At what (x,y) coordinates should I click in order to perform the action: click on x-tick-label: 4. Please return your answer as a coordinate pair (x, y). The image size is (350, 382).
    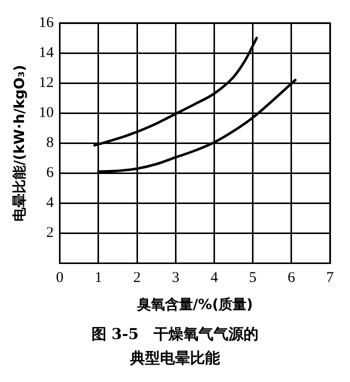
    Looking at the image, I should click on (214, 278).